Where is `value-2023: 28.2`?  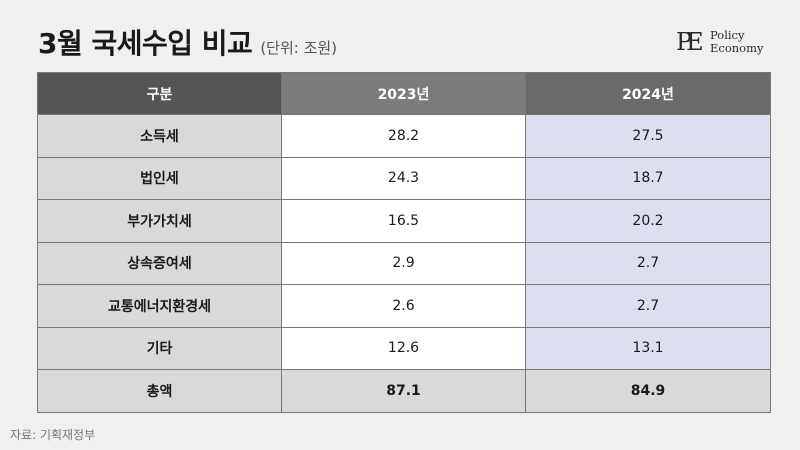
value-2023: 28.2 is located at coordinates (403, 136).